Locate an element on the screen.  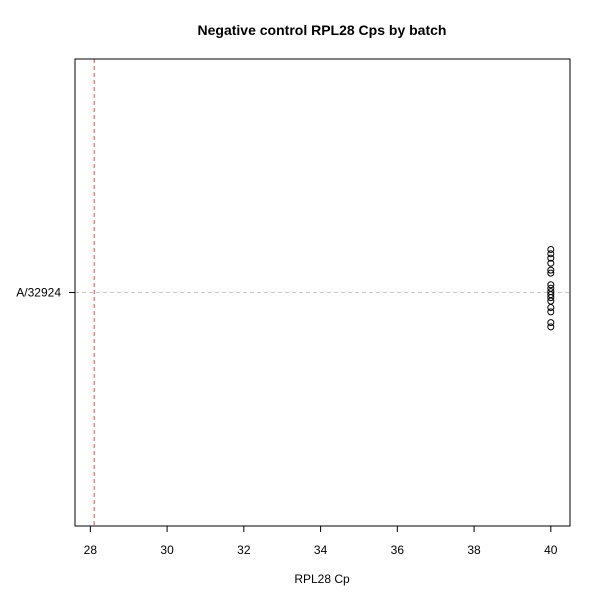
x-axis: 28 30 32 34 36 38 40 is located at coordinates (321, 541).